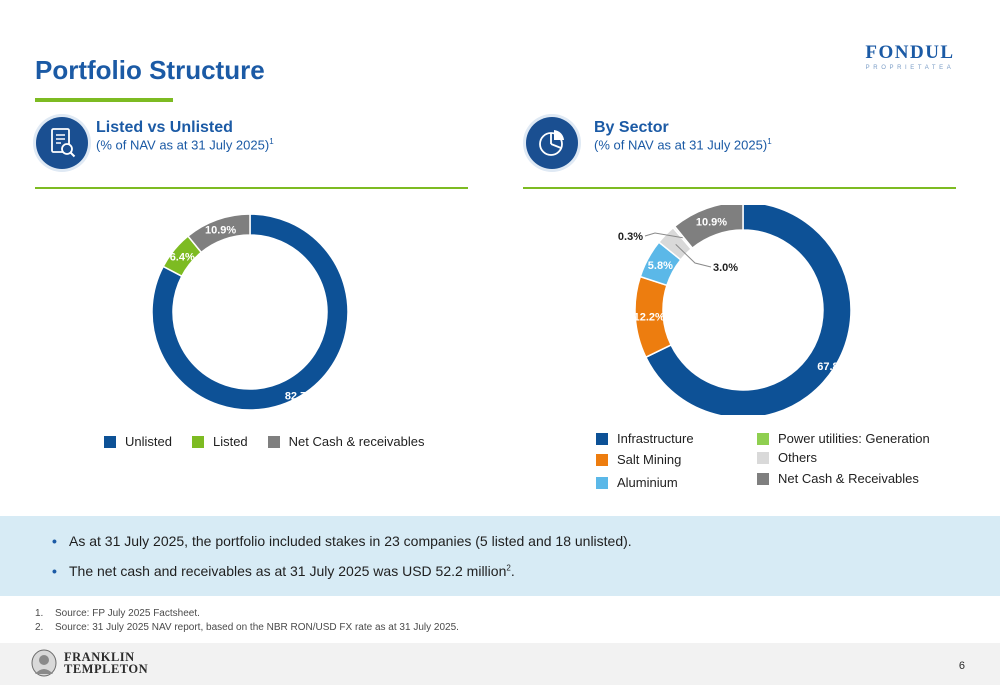 This screenshot has width=1000, height=685. Describe the element at coordinates (500, 664) in the screenshot. I see `footer-bar` at that location.